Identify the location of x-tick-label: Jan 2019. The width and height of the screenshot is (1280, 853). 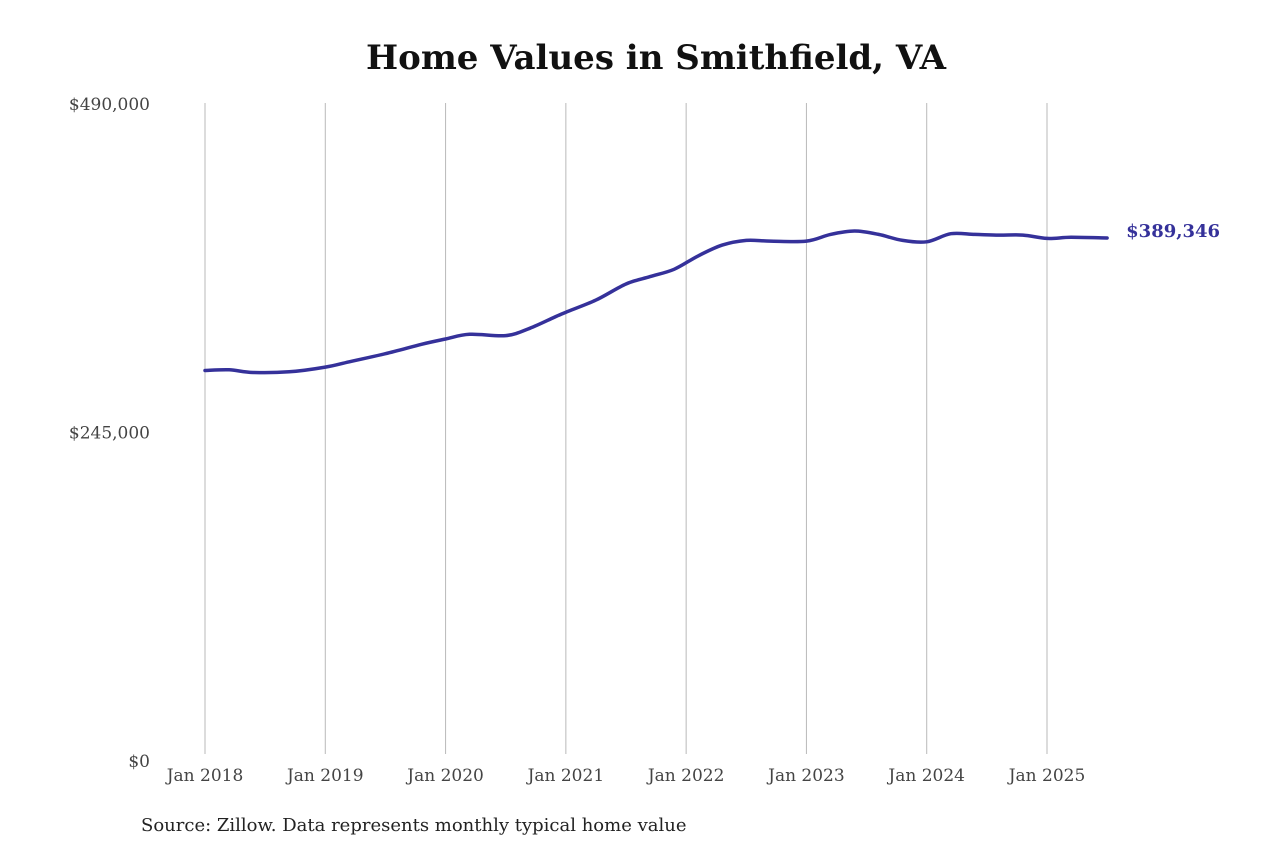
(324, 776).